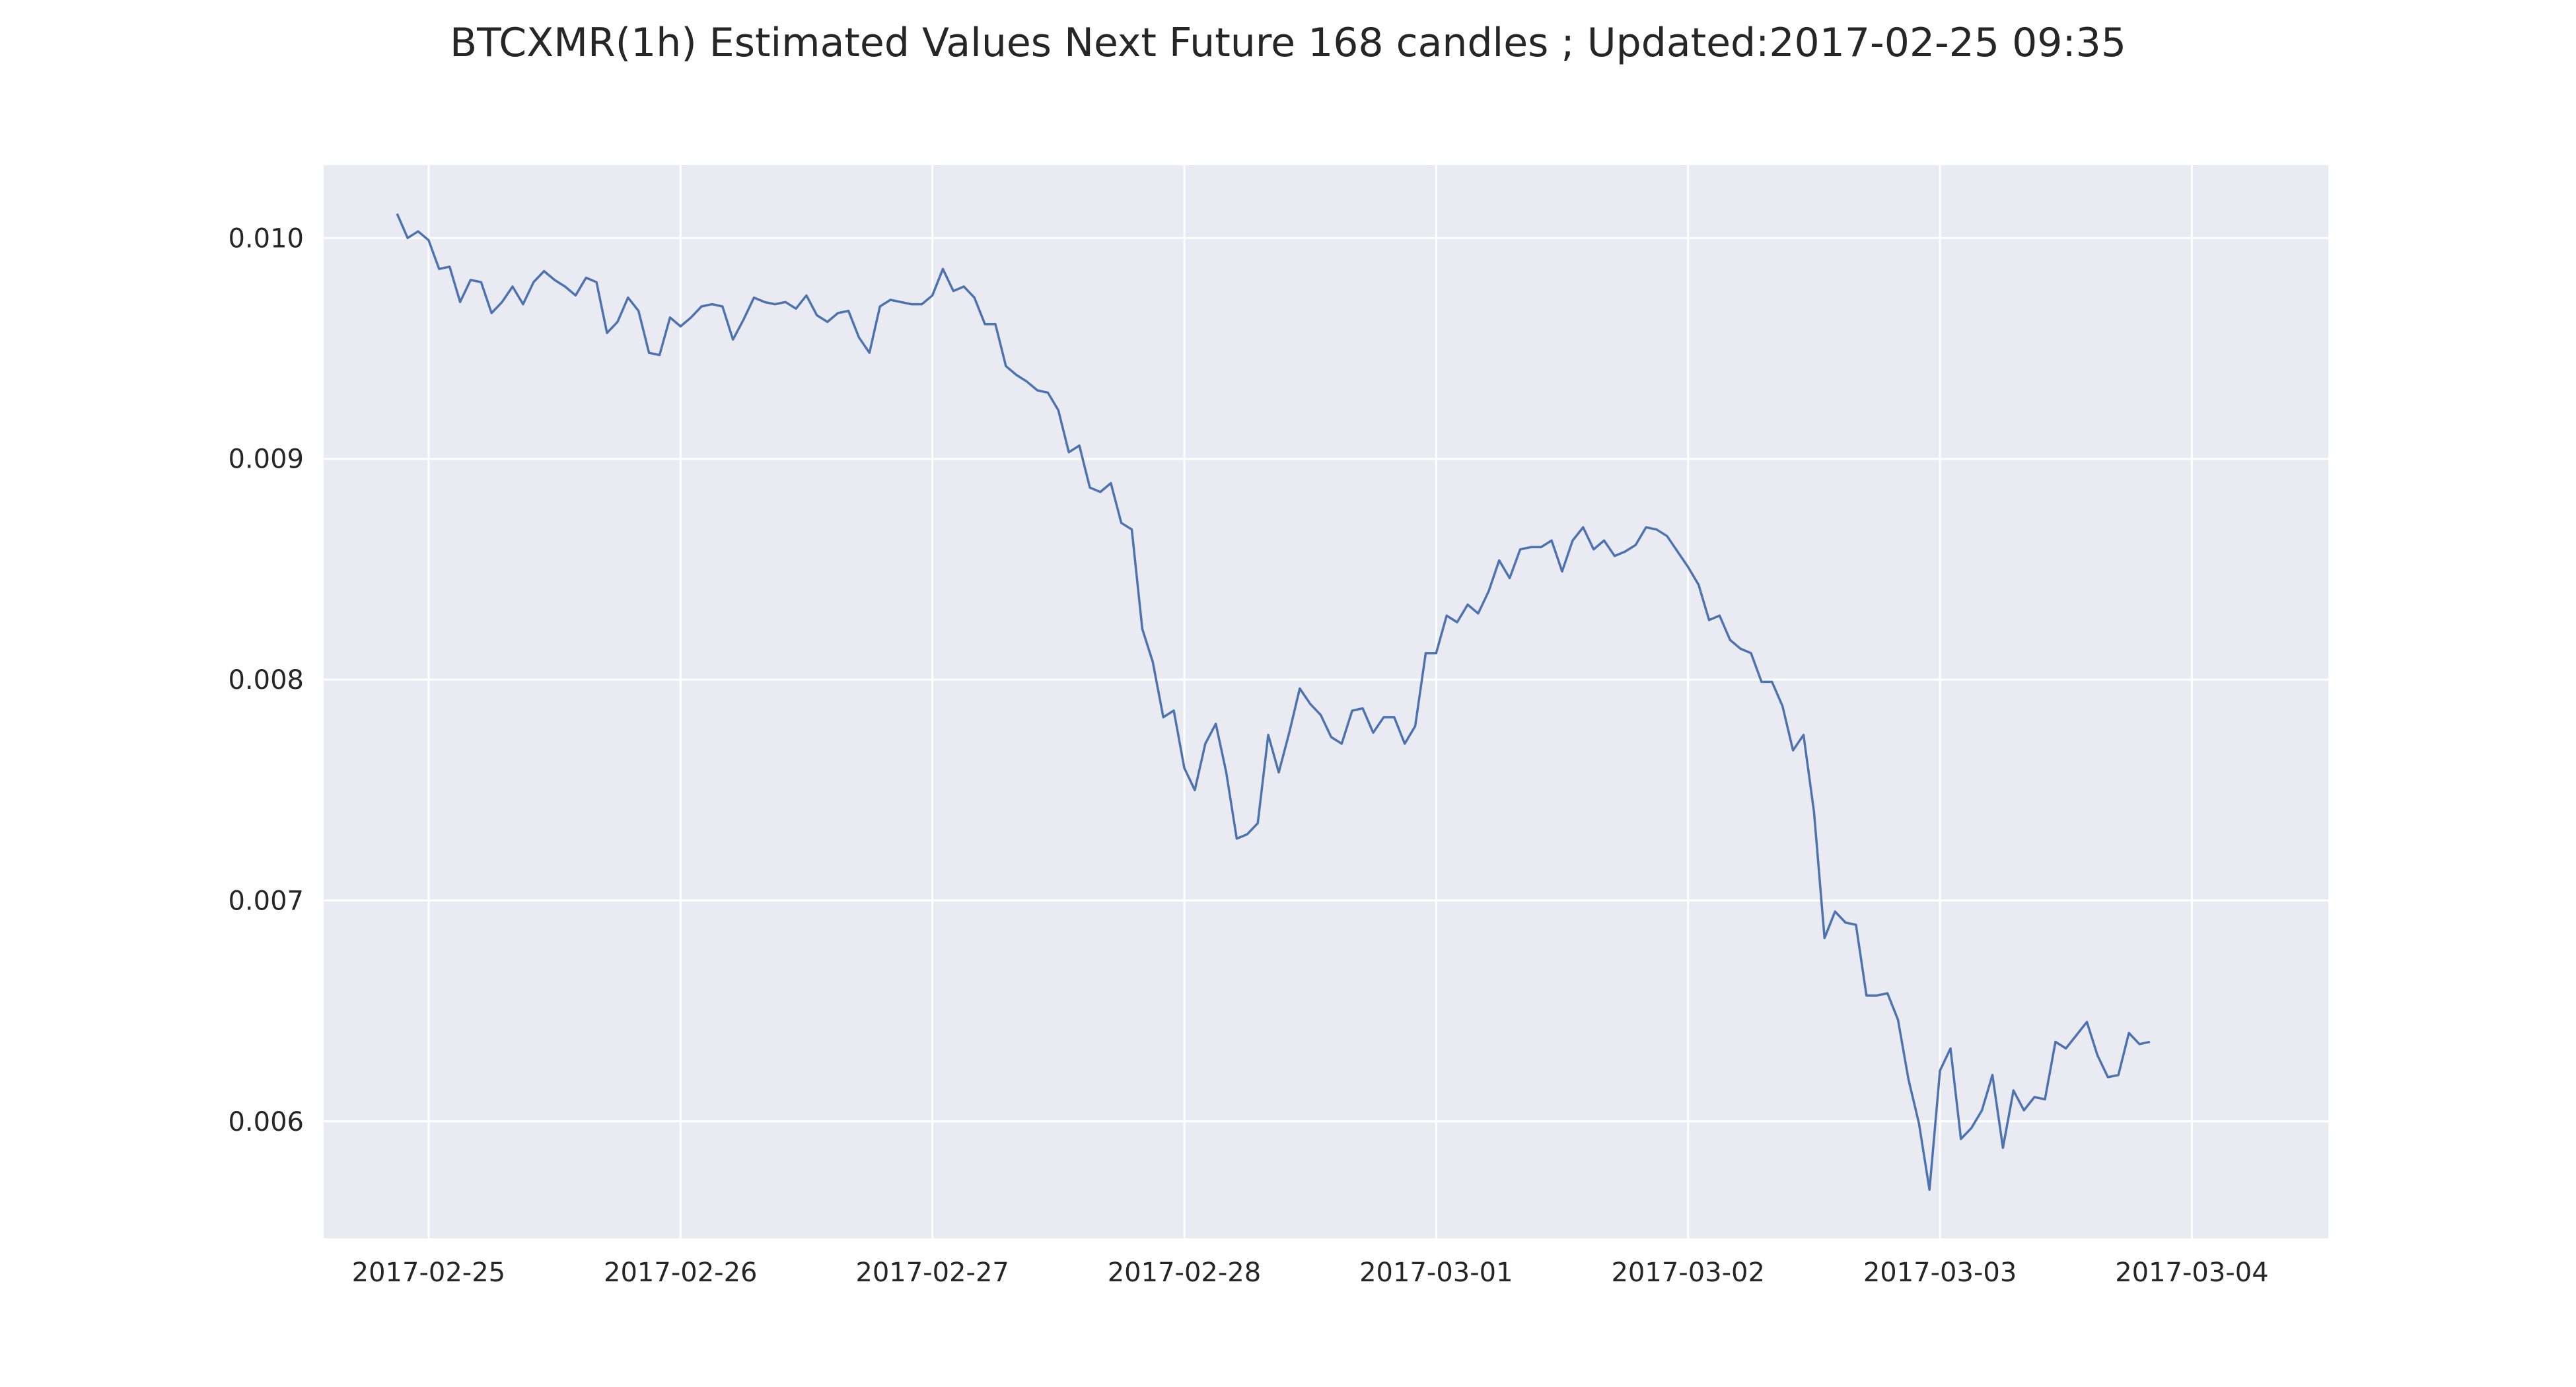 The image size is (2576, 1387). Describe the element at coordinates (266, 238) in the screenshot. I see `y-tick-label: 0.010` at that location.